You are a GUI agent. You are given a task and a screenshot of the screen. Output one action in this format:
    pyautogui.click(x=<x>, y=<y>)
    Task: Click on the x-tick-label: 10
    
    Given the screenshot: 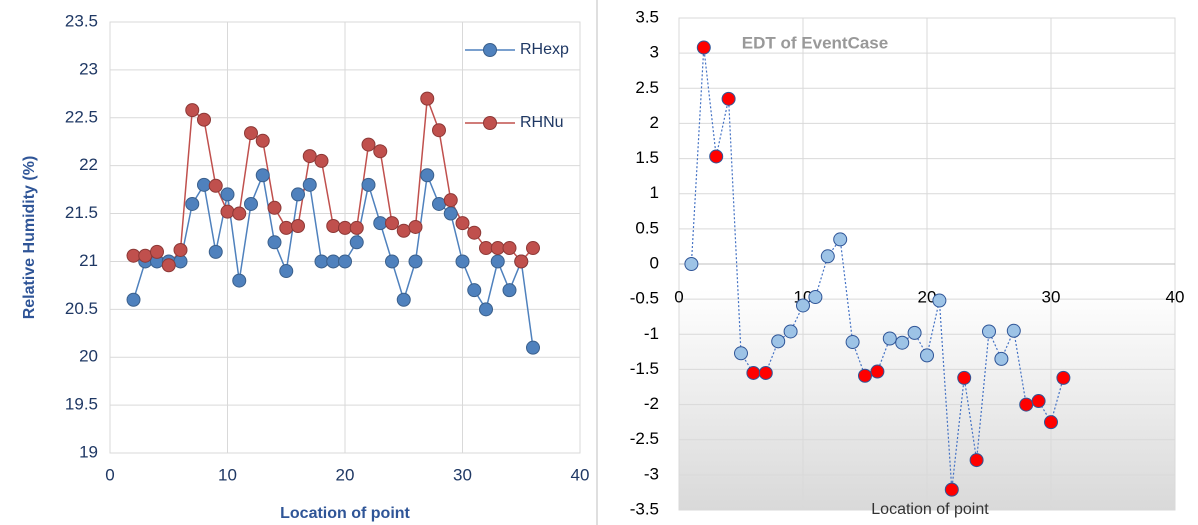 What is the action you would take?
    pyautogui.click(x=227, y=474)
    